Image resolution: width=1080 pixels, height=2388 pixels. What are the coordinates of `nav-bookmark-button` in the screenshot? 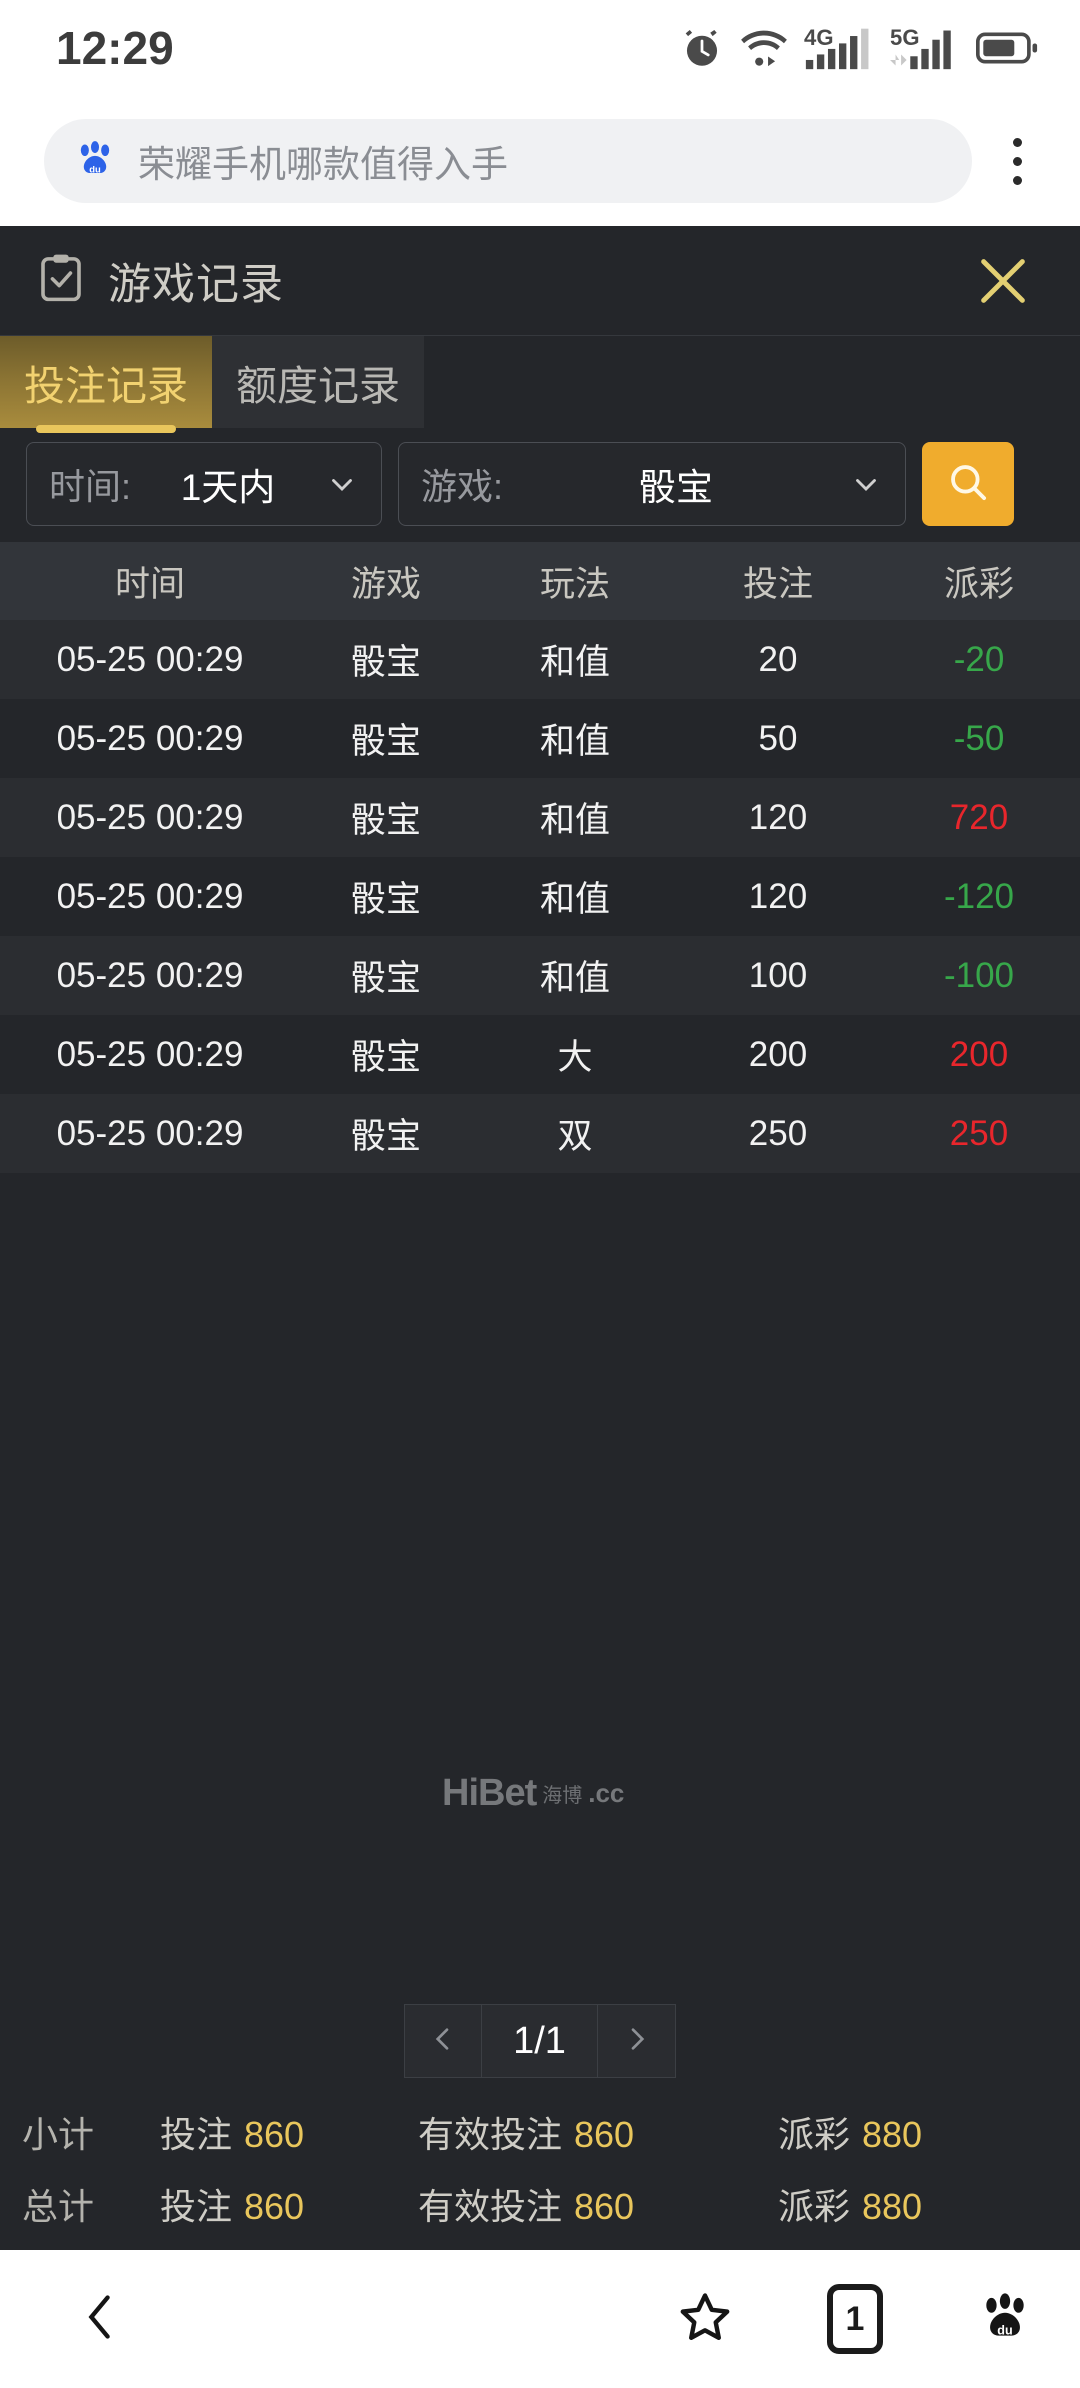 It's located at (705, 2319).